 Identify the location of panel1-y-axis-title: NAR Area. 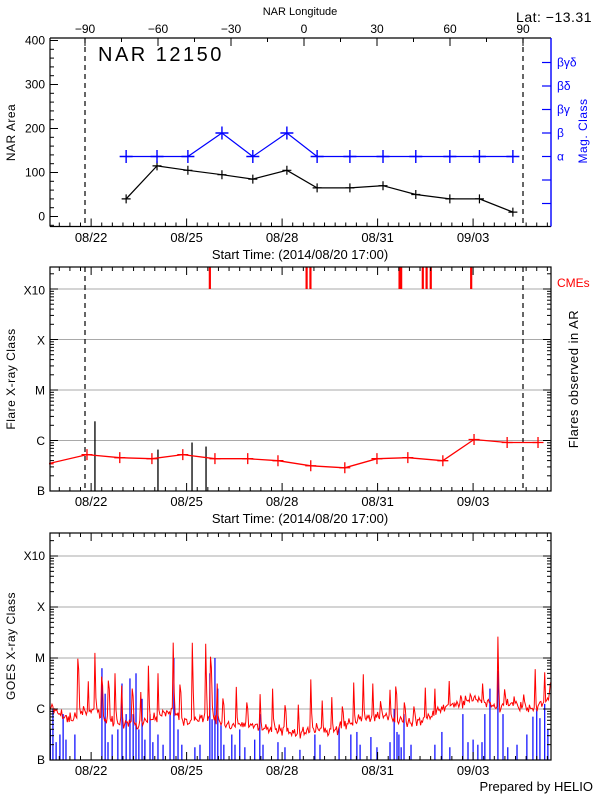
(11, 132).